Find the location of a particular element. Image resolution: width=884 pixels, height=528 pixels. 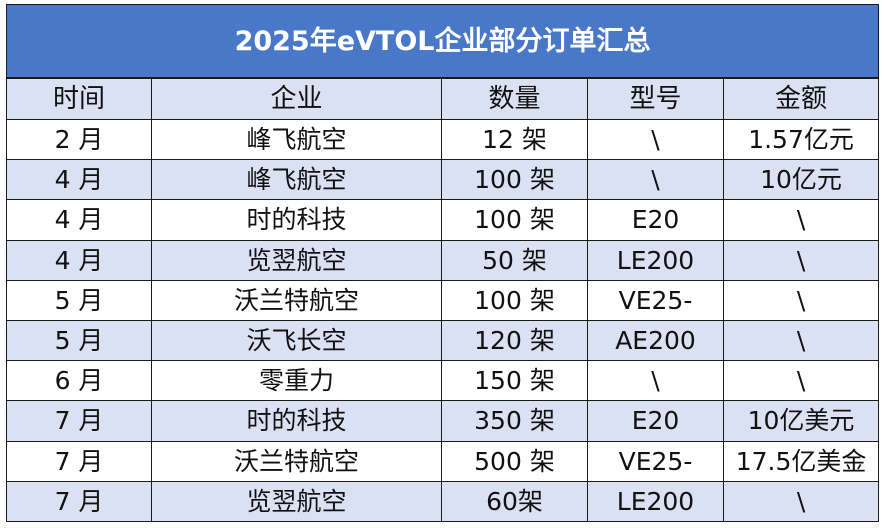

header-time: 时间 is located at coordinates (79, 98).